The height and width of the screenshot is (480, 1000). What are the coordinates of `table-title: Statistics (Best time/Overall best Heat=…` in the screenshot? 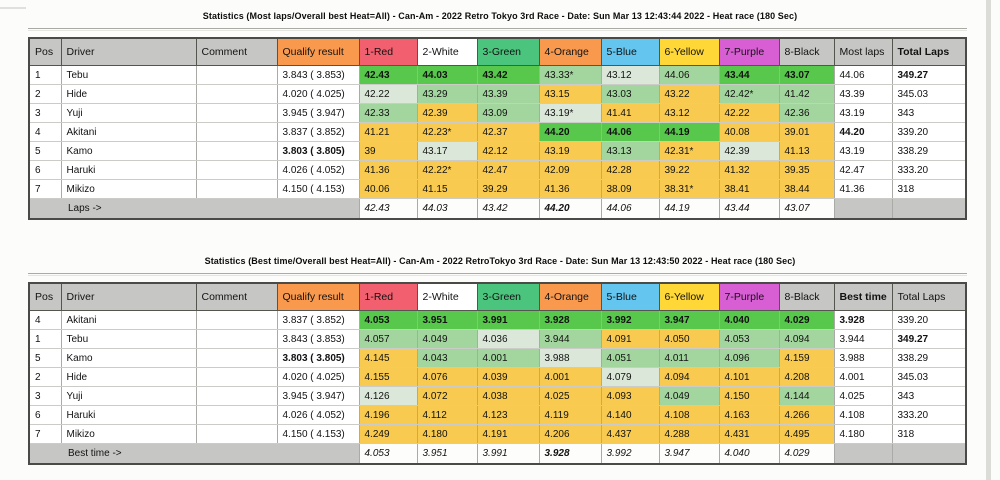 It's located at (500, 261).